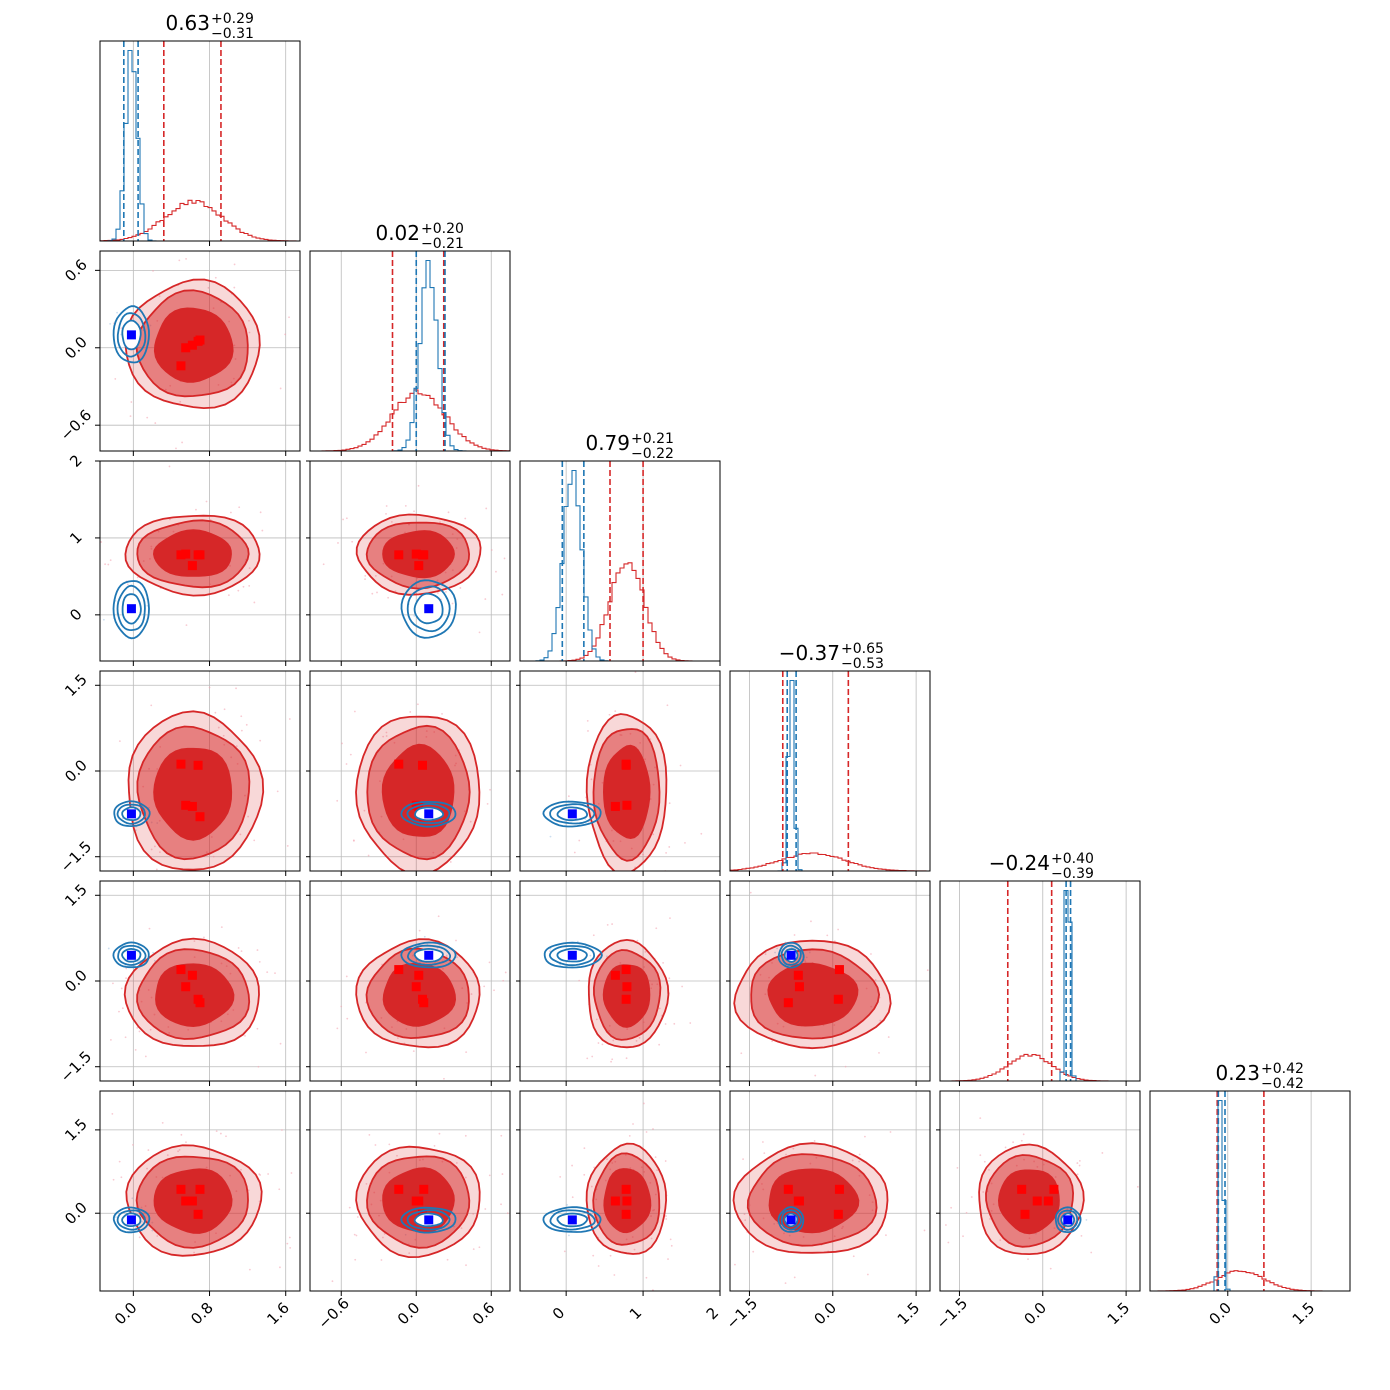 This screenshot has height=1390, width=1390. I want to click on panel-frame, so click(410, 1191).